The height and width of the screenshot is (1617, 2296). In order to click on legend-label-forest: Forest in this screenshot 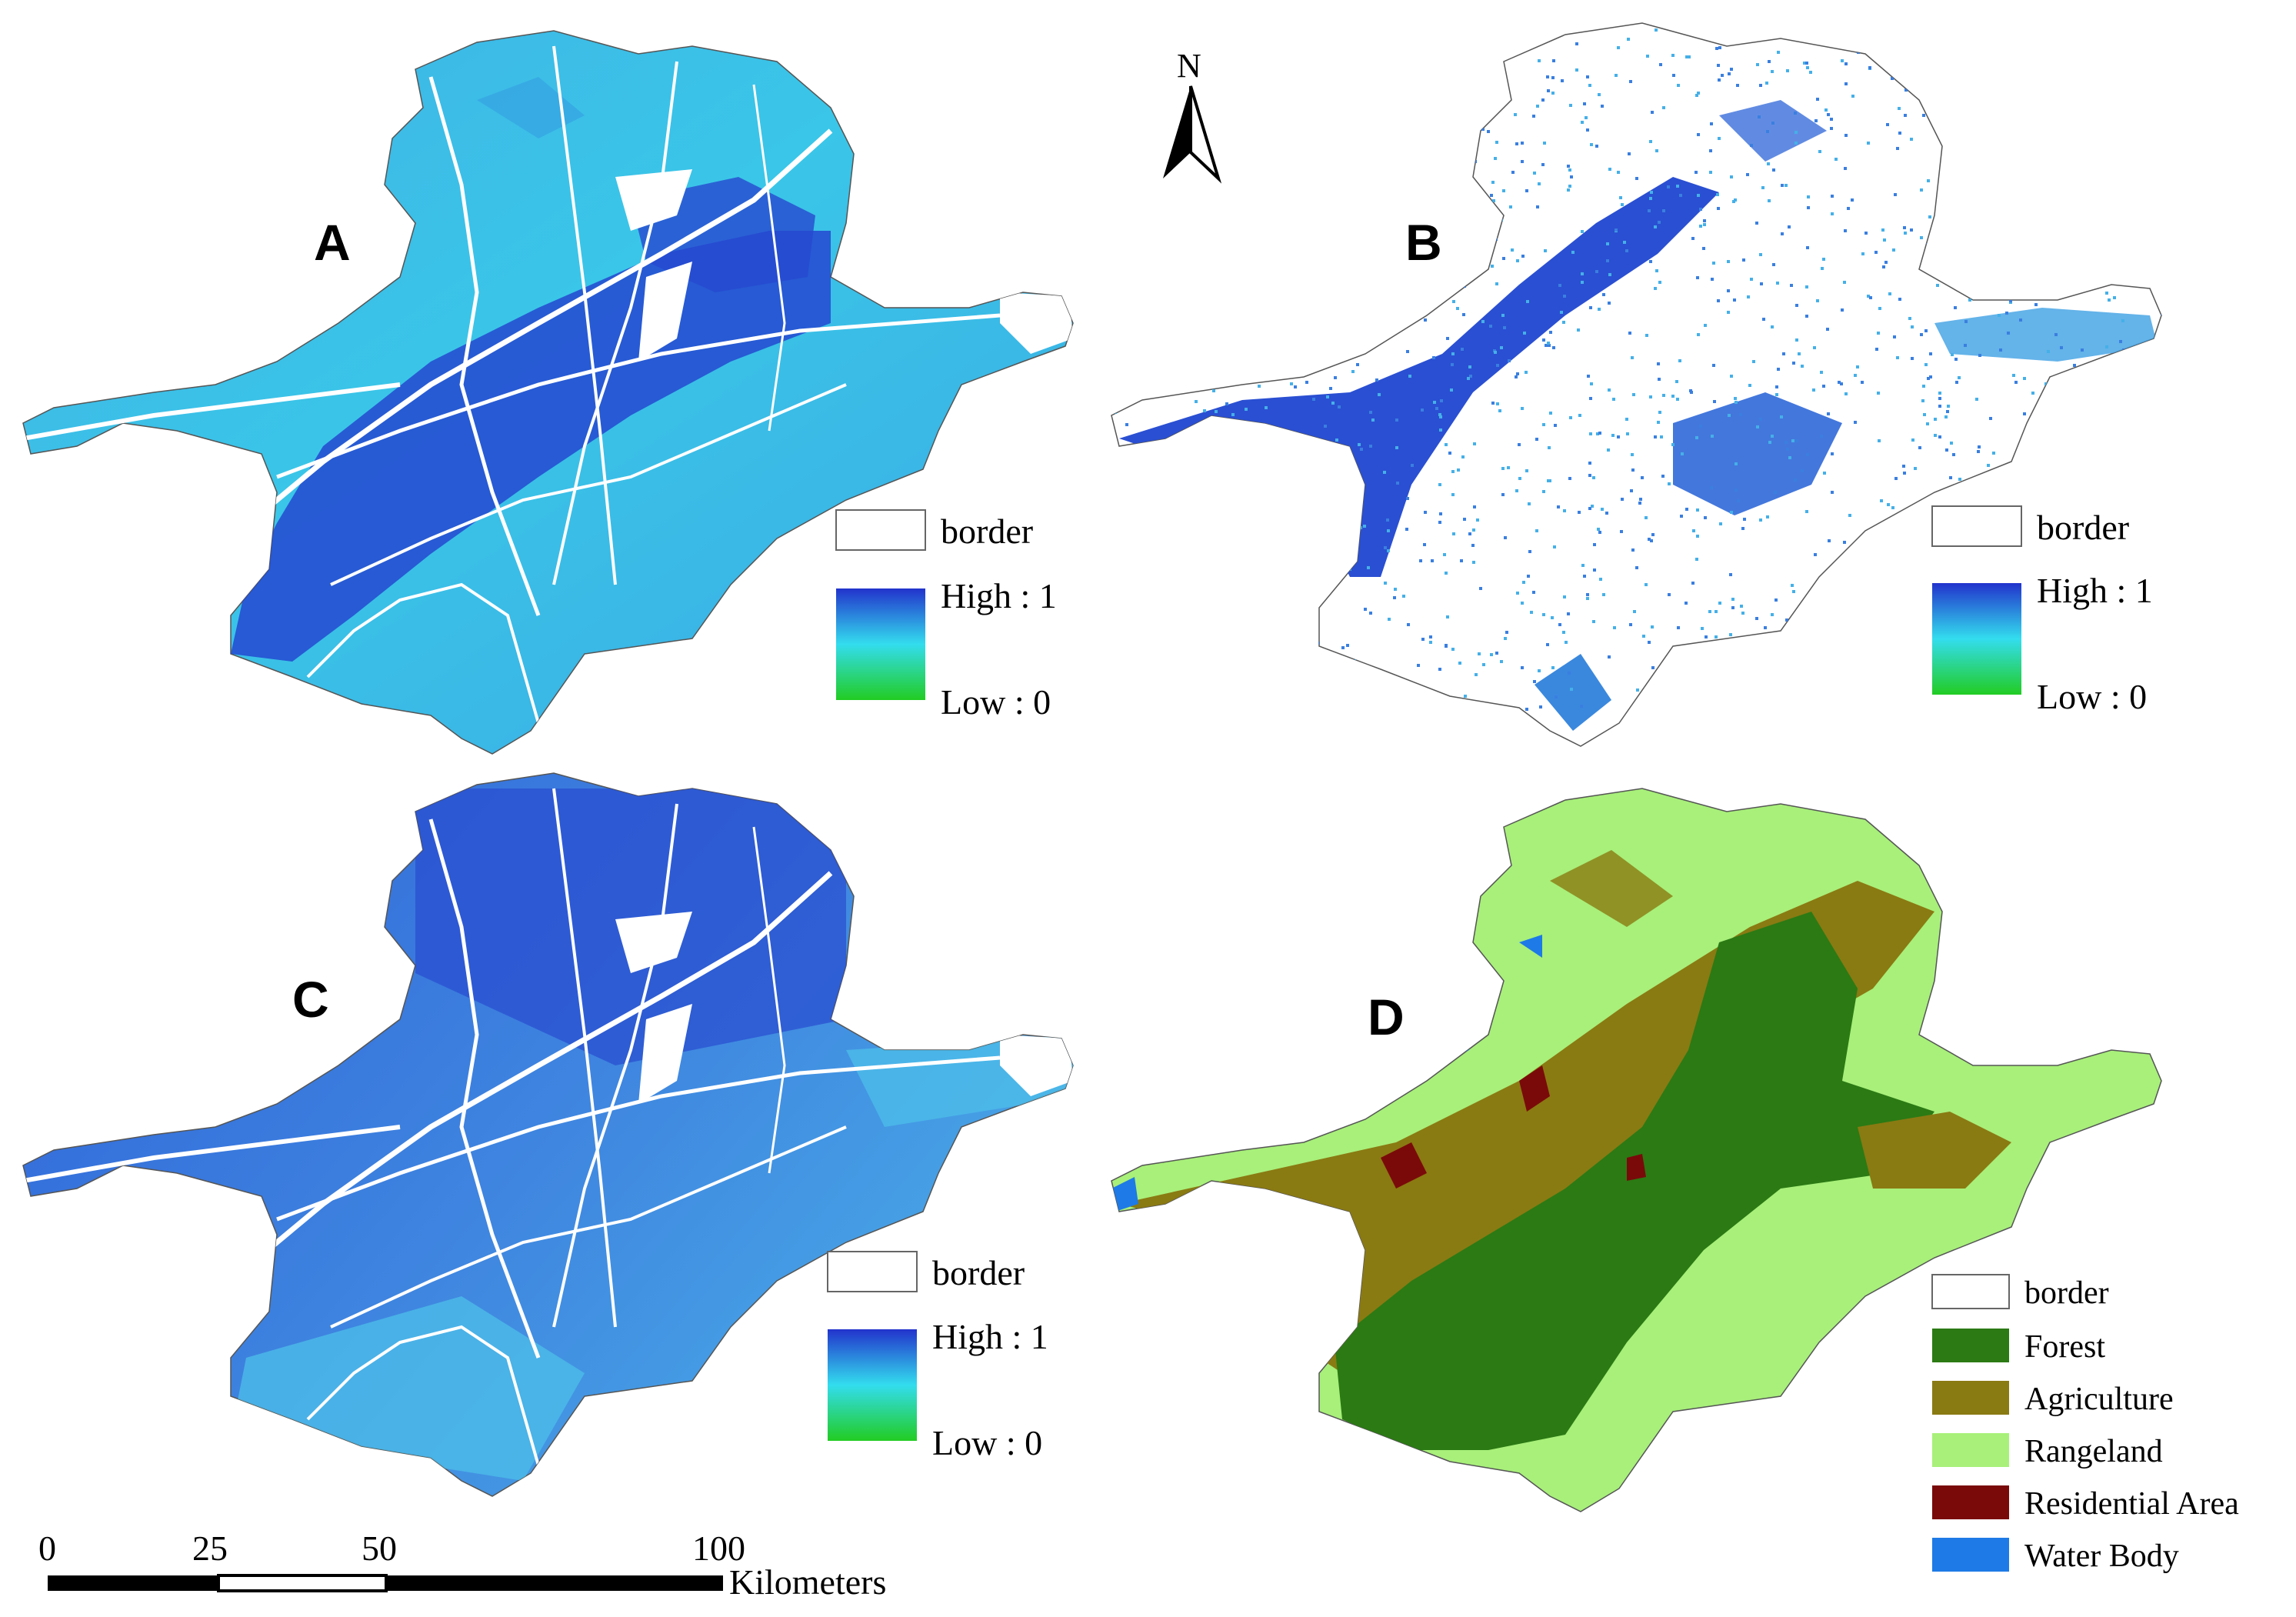, I will do `click(2064, 1347)`.